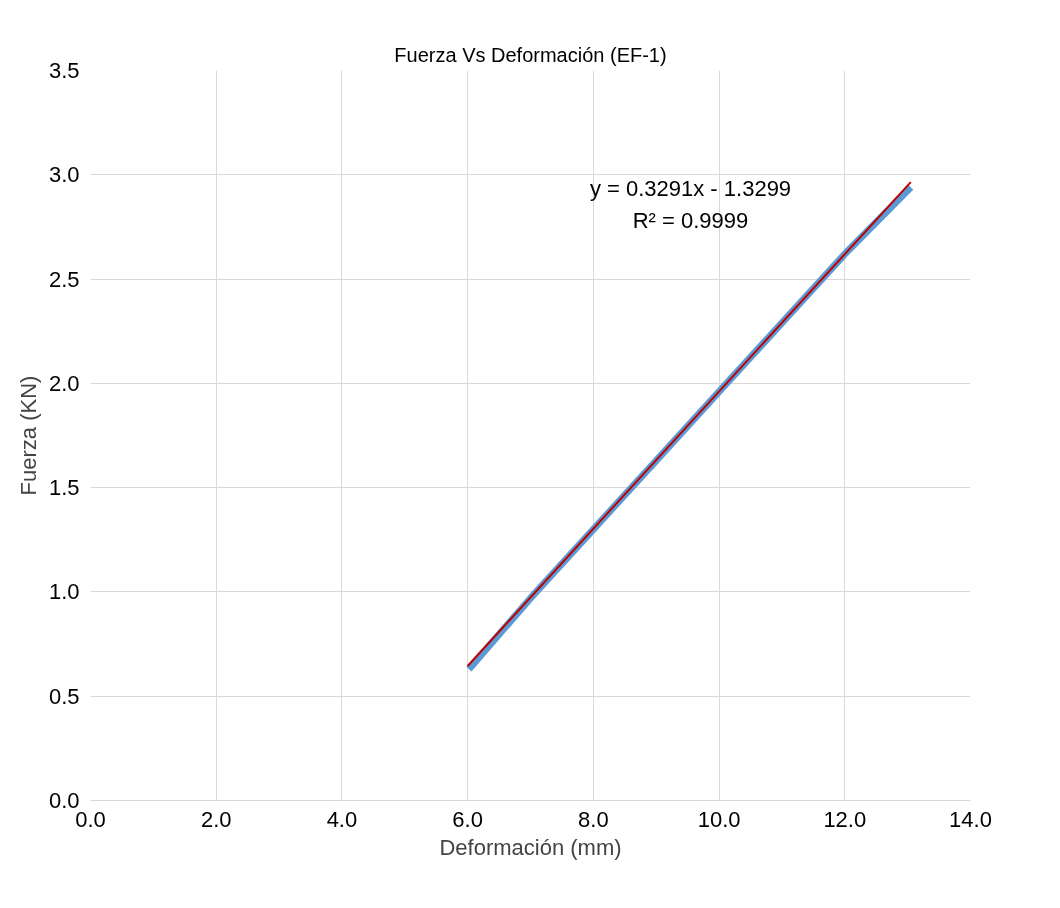 Image resolution: width=1060 pixels, height=908 pixels. What do you see at coordinates (64, 696) in the screenshot?
I see `y-tick-label: 0.5` at bounding box center [64, 696].